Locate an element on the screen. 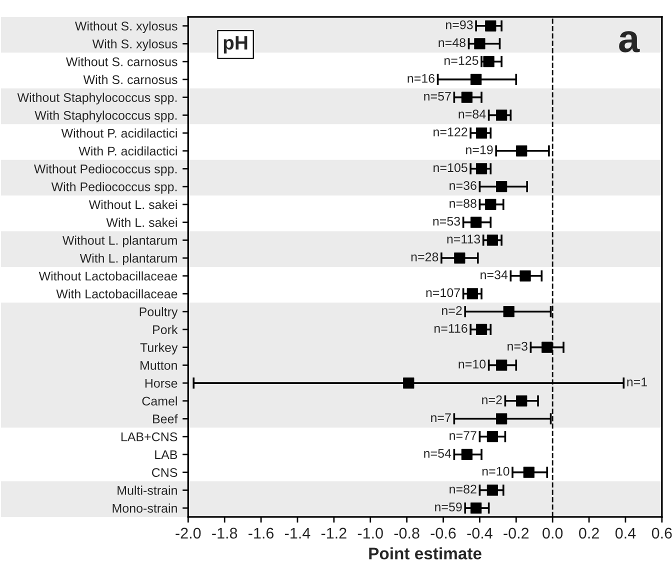 This screenshot has height=565, width=672. y-tick-label: With S. carnosus is located at coordinates (130, 79).